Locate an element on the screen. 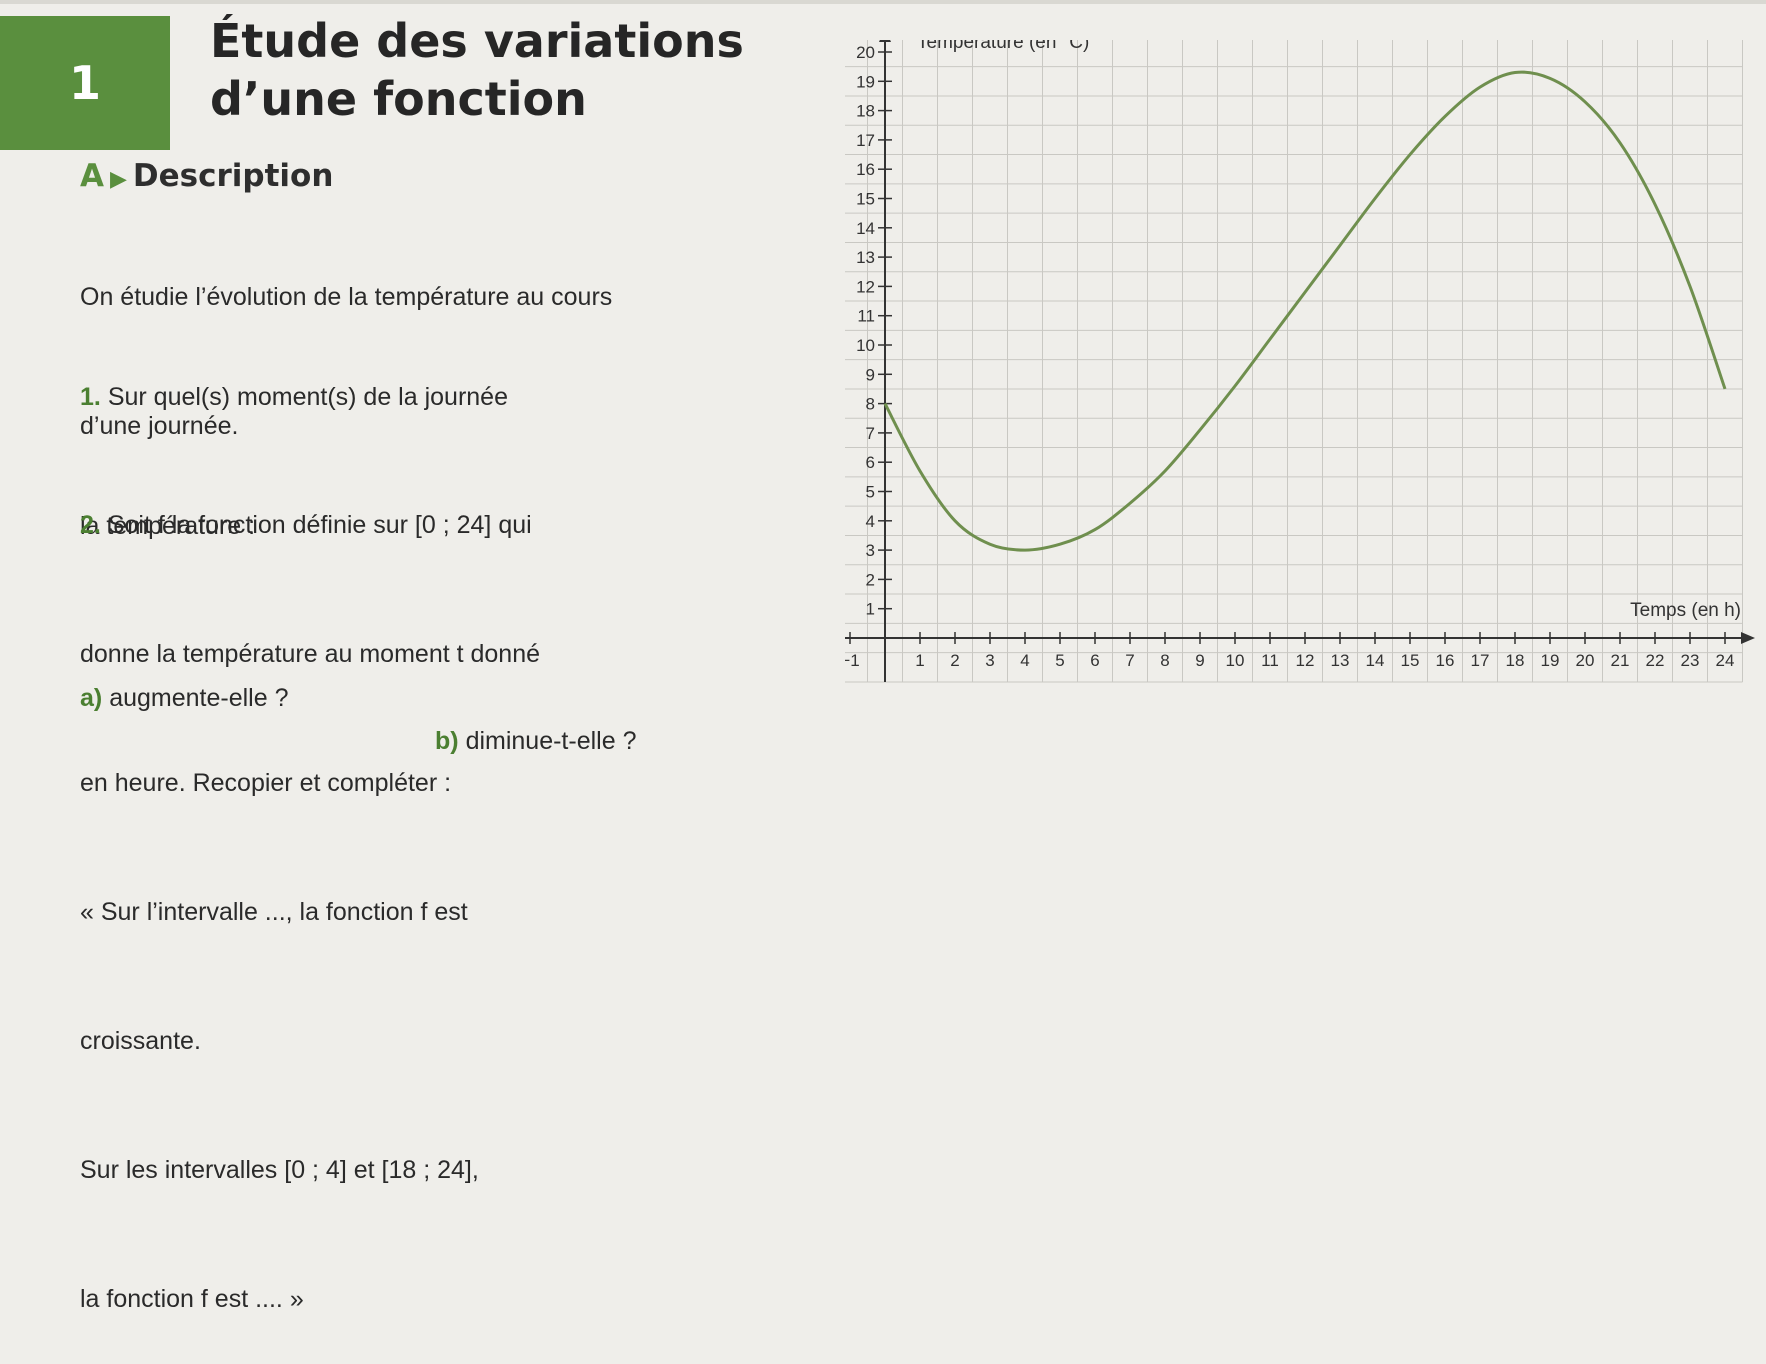  section-heading: A ▶ Description is located at coordinates (206, 176).